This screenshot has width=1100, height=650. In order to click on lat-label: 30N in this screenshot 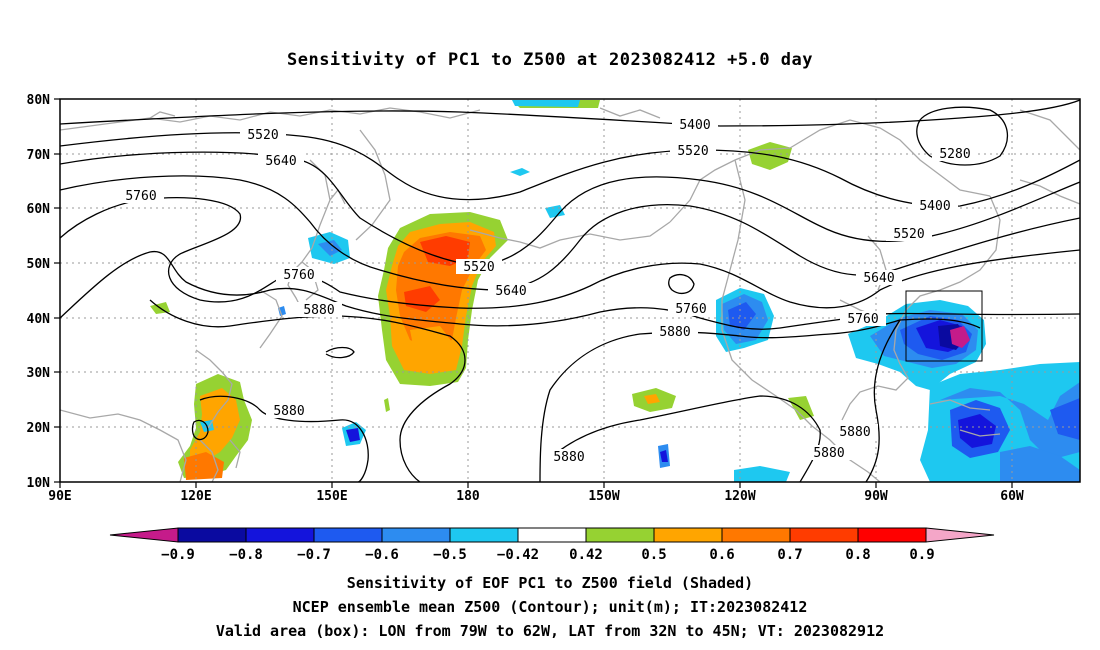, I will do `click(39, 373)`.